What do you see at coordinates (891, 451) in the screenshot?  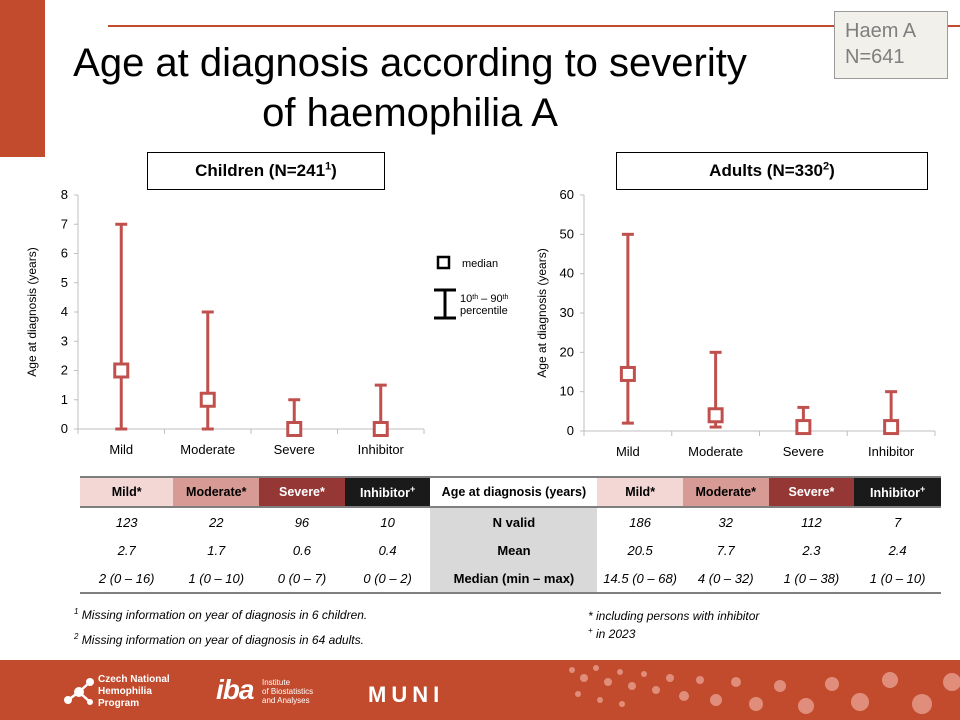 I see `adults-x-tick-label: Inhibitor` at bounding box center [891, 451].